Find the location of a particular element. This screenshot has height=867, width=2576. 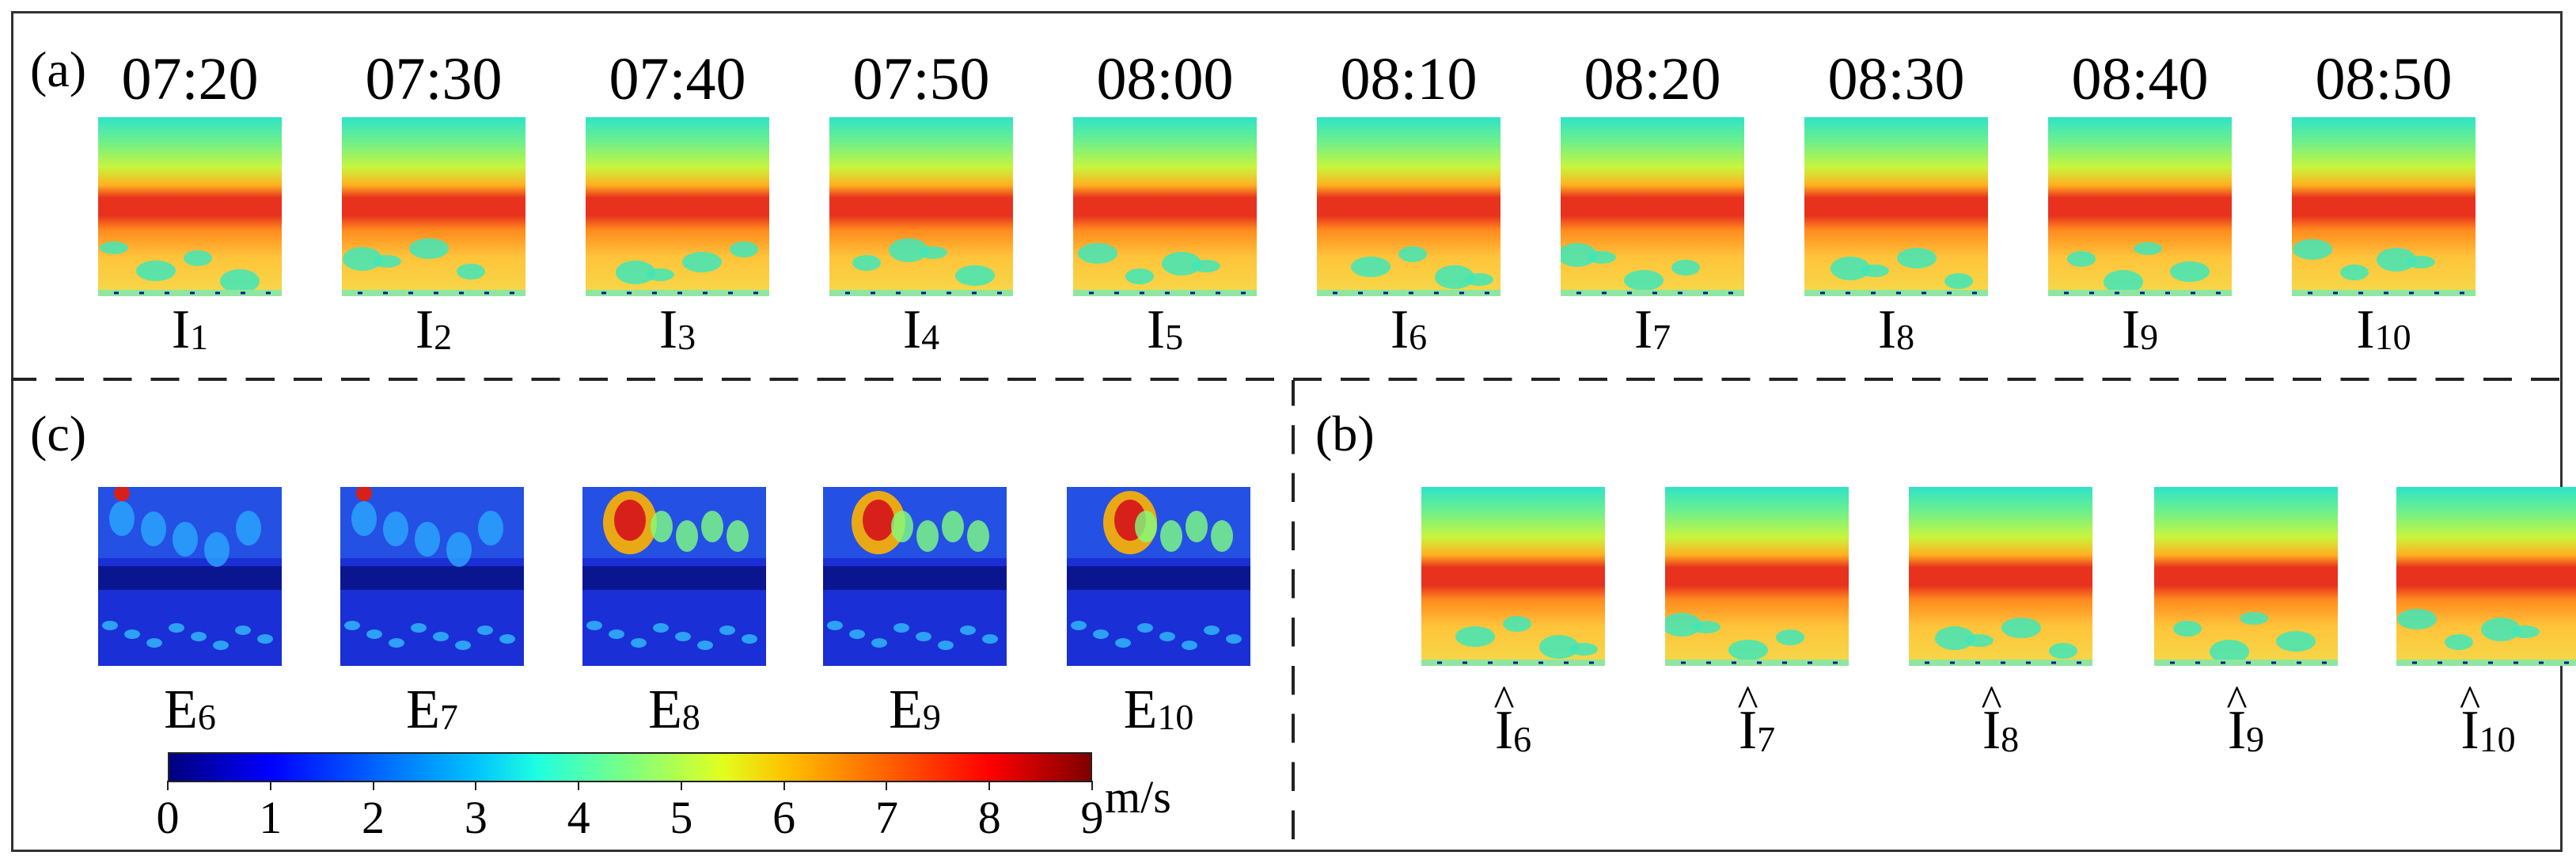

predicted-label: ^ I10 is located at coordinates (2484, 719).